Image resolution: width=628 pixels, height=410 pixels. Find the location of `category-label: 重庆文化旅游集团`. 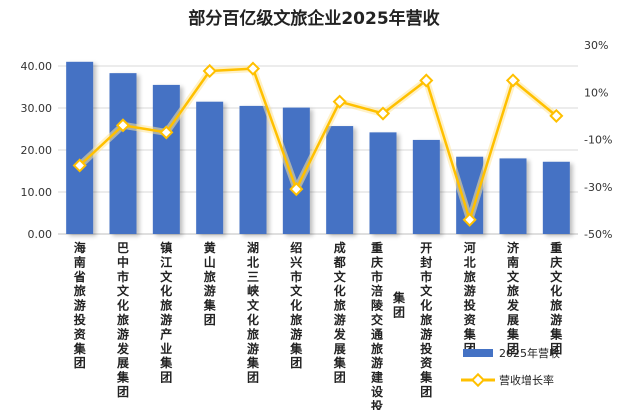

category-label: 重庆文化旅游集团 is located at coordinates (556, 298).